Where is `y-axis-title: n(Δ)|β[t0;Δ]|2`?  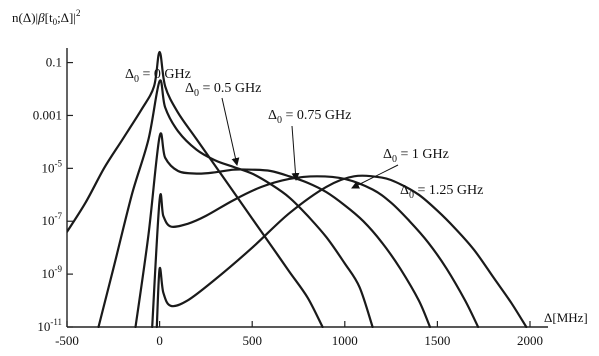 y-axis-title: n(Δ)|β[t0;Δ]|2 is located at coordinates (46, 17).